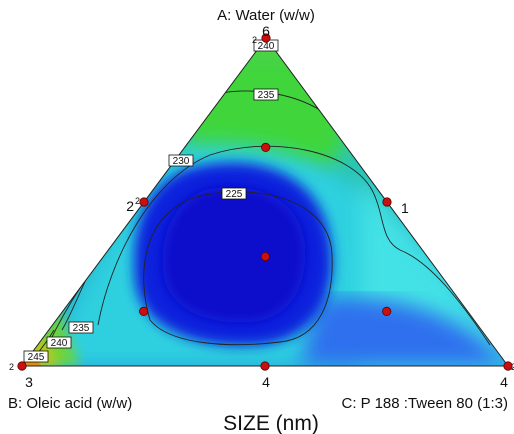 Image resolution: width=514 pixels, height=434 pixels. I want to click on design-point-edge-AB, so click(144, 202).